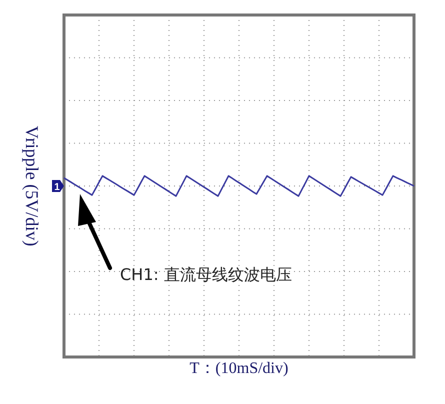  I want to click on text: T：(10mS/div), so click(239, 368).